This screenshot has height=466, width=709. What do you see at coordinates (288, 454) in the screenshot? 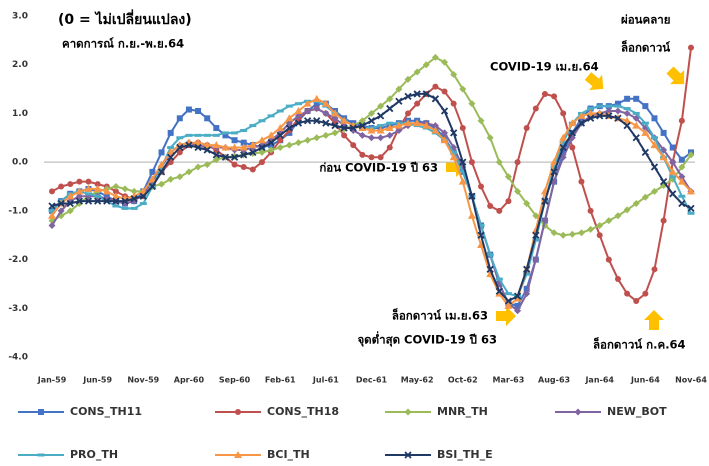
I see `legend-label: BCI_TH` at bounding box center [288, 454].